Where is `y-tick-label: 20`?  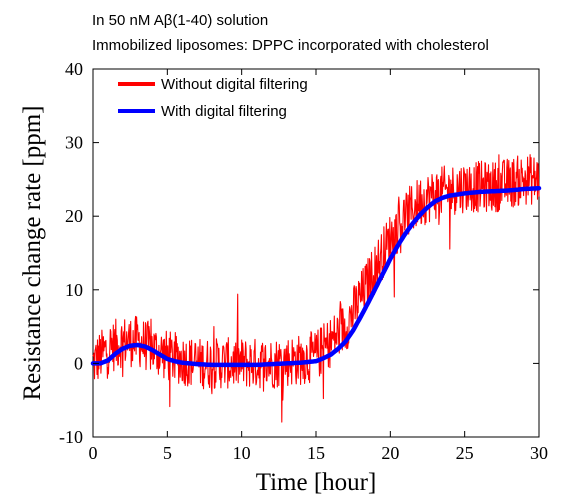
y-tick-label: 20 is located at coordinates (74, 216).